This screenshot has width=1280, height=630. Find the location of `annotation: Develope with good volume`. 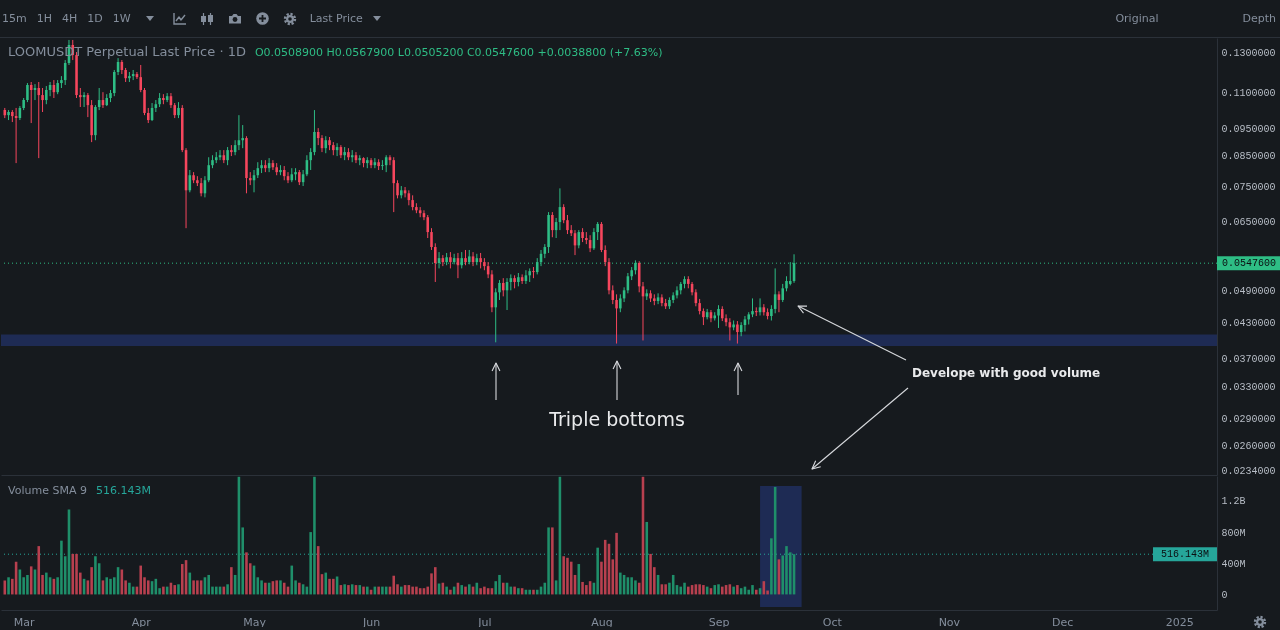

annotation: Develope with good volume is located at coordinates (1006, 373).